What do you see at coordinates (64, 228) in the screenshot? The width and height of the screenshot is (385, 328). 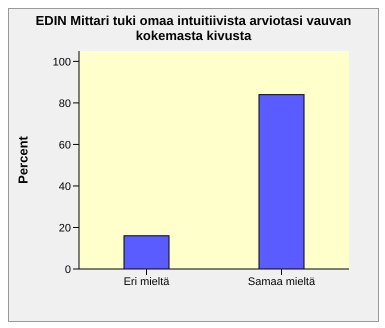 I see `y-tick-label: 20` at bounding box center [64, 228].